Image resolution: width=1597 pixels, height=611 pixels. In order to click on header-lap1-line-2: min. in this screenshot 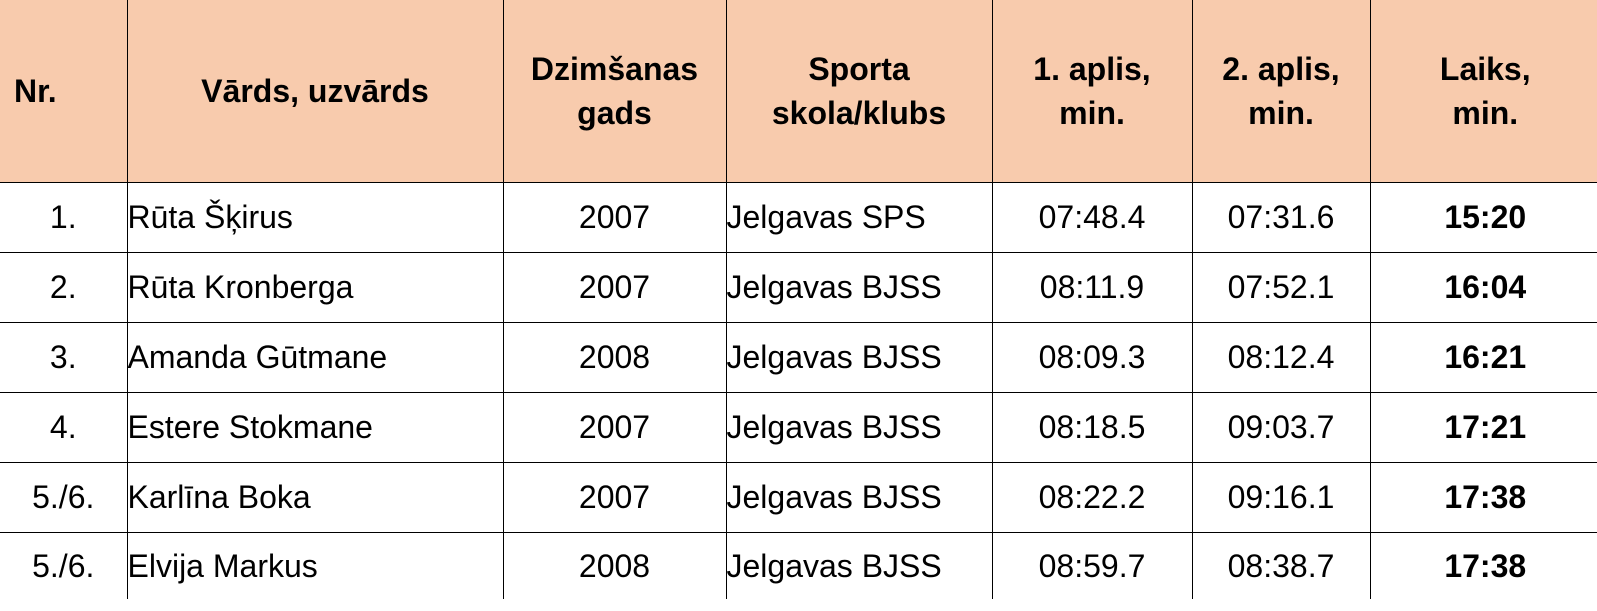, I will do `click(1092, 113)`.